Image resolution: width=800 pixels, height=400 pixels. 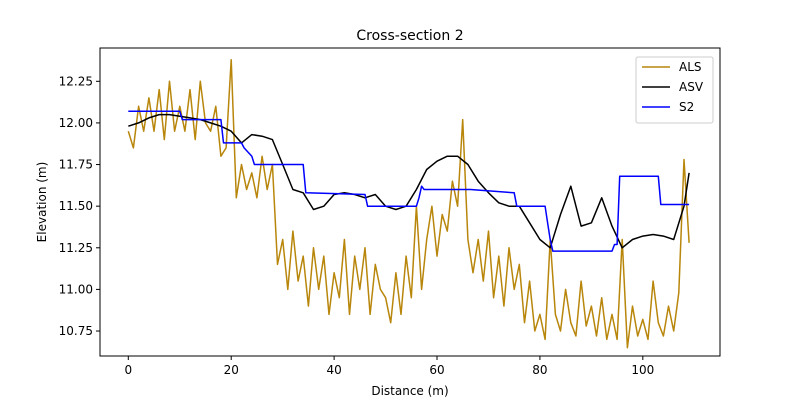 I want to click on y-tick-label: 11.25, so click(x=76, y=248).